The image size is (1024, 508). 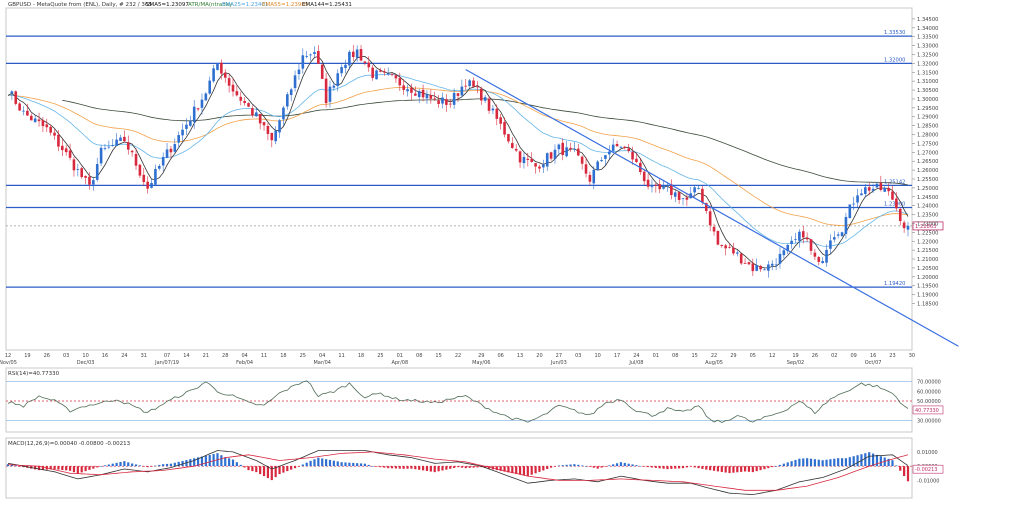 I want to click on x-tick-label: 15, so click(x=438, y=356).